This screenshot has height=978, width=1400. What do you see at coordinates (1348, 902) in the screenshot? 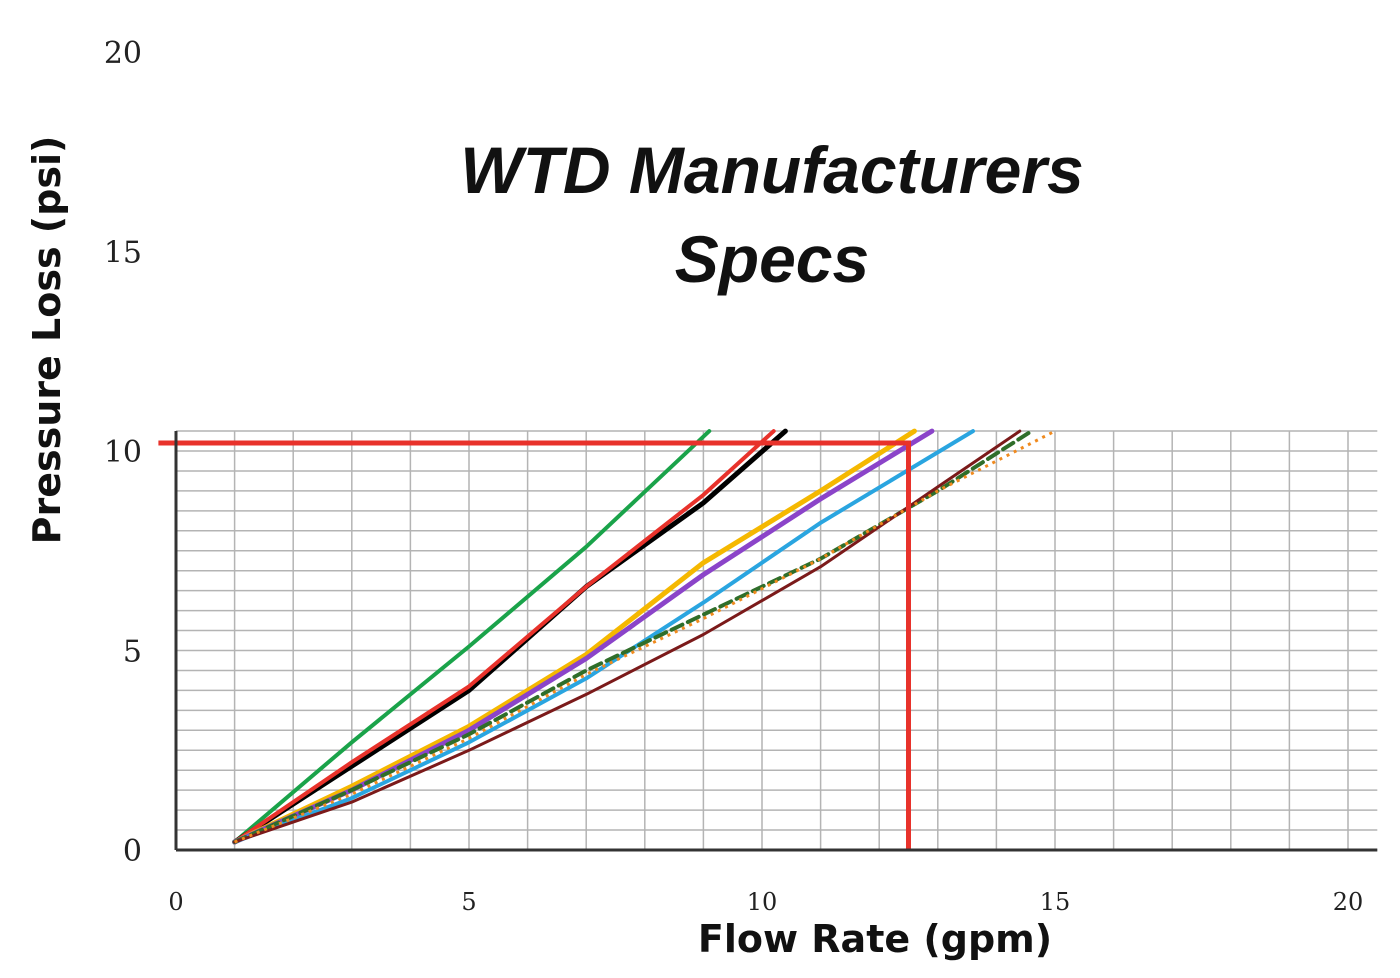
I see `x-tick-label: 20` at bounding box center [1348, 902].